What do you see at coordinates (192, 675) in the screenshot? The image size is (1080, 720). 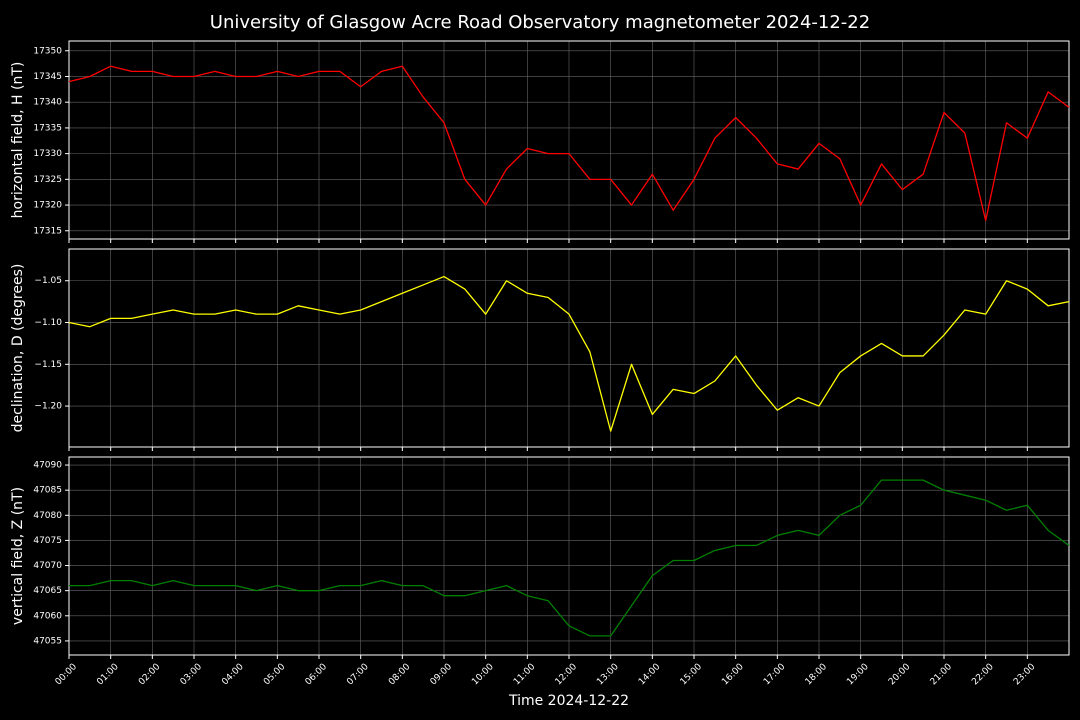 I see `x-tick-label: 03:00` at bounding box center [192, 675].